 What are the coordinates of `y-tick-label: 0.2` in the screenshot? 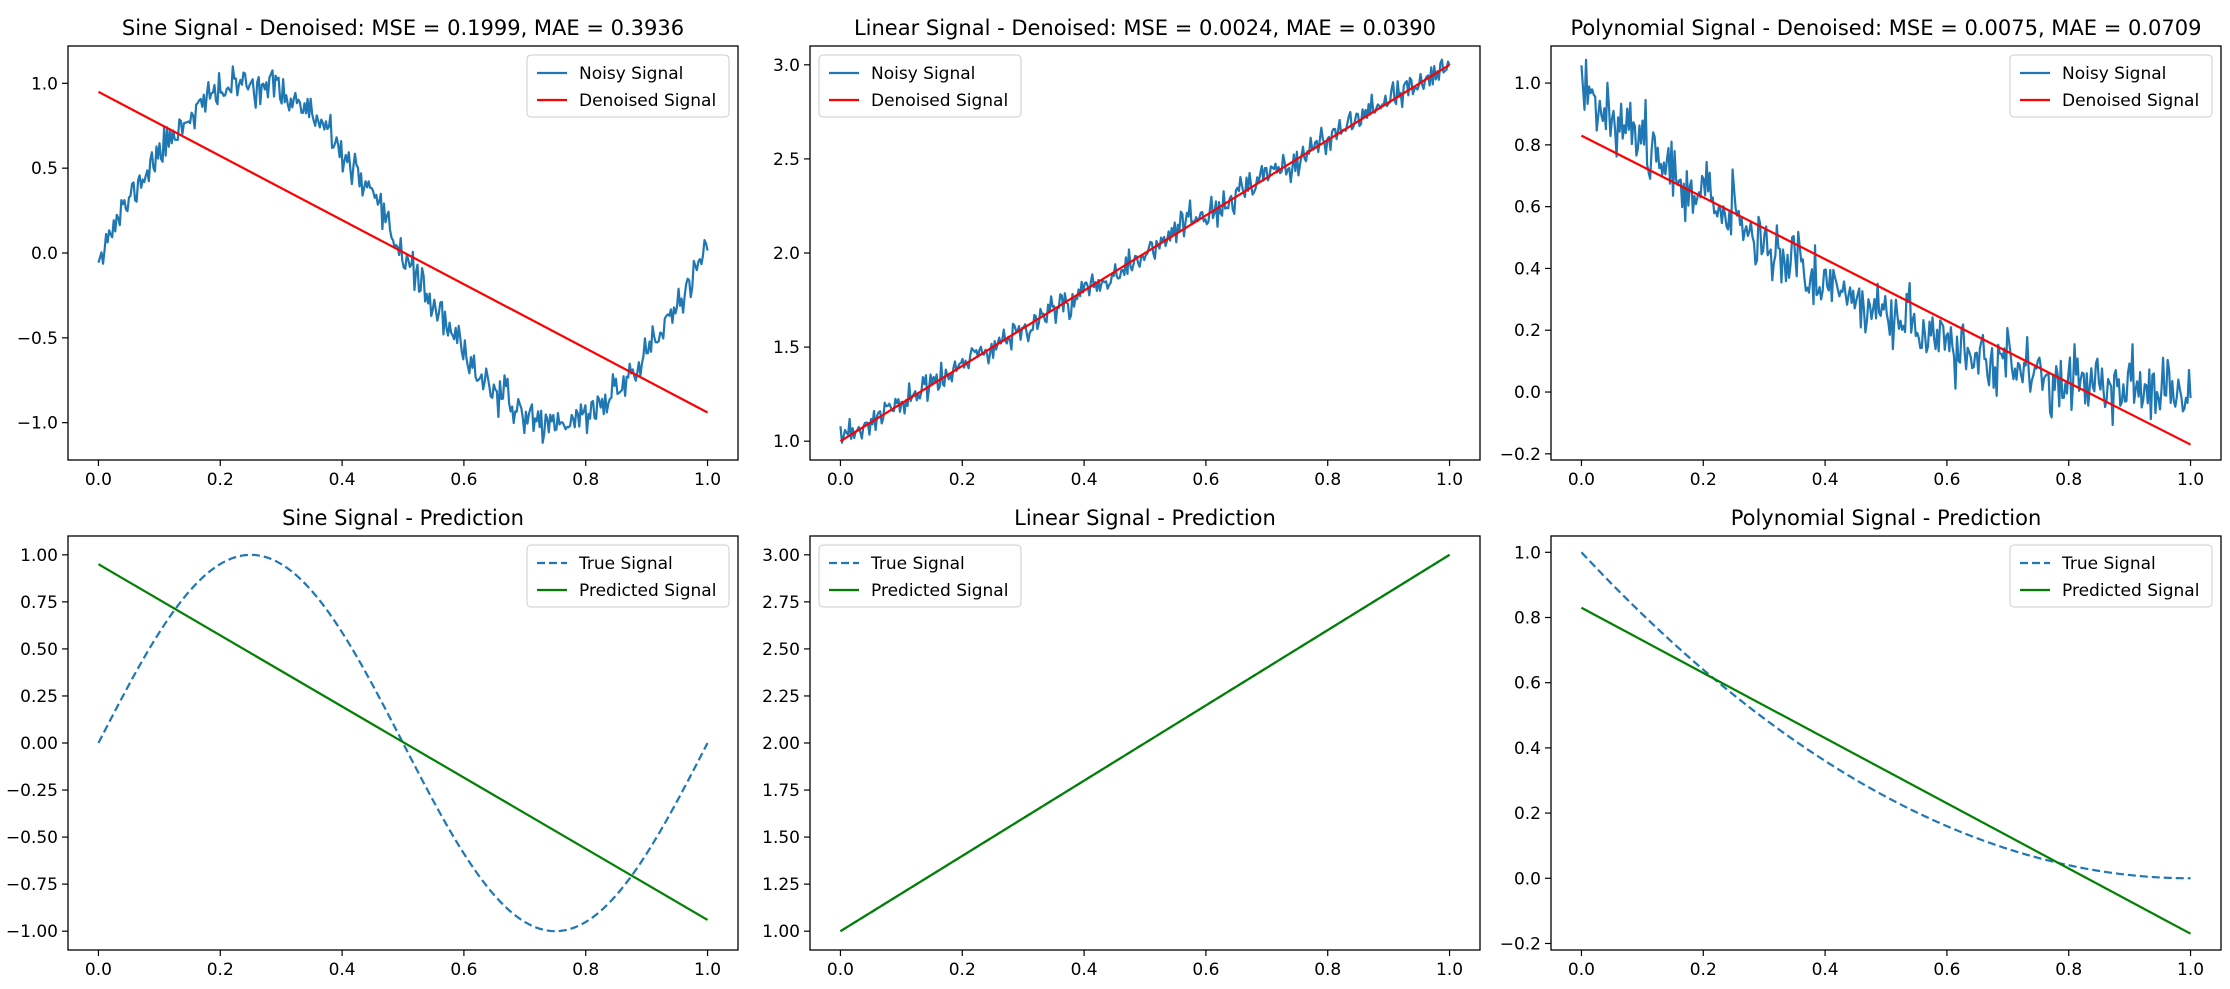 It's located at (1527, 814).